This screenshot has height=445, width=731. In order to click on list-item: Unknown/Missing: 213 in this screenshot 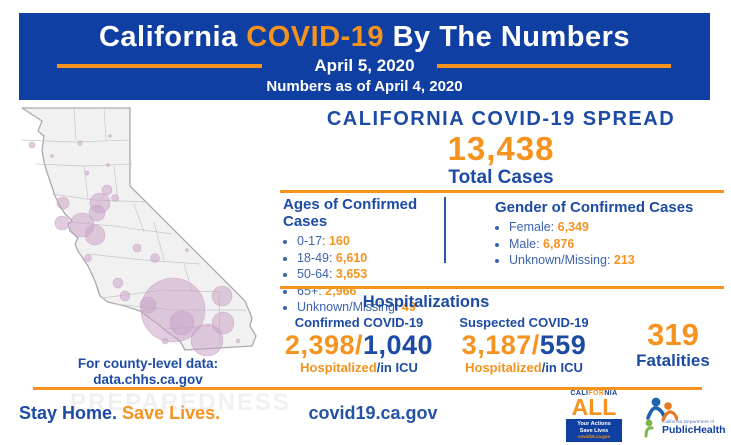, I will do `click(601, 260)`.